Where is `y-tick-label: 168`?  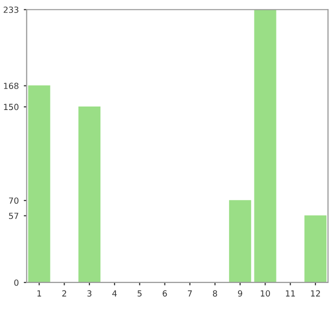 y-tick-label: 168 is located at coordinates (11, 86).